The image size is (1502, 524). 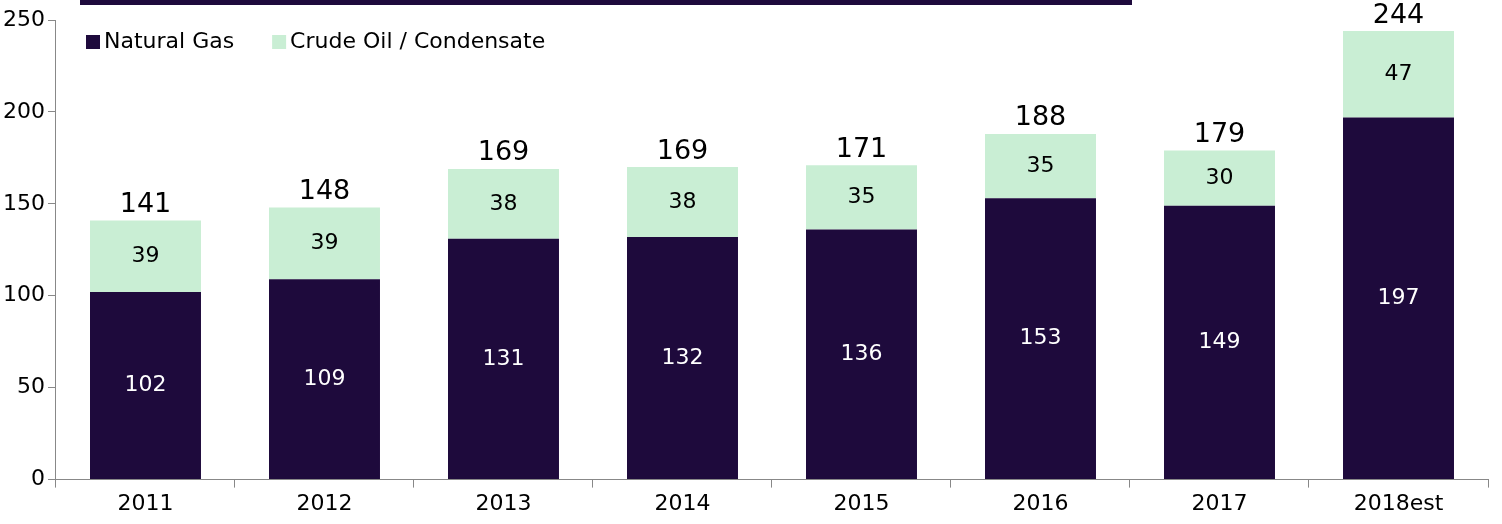 I want to click on y-tick-label: 0, so click(x=37, y=478).